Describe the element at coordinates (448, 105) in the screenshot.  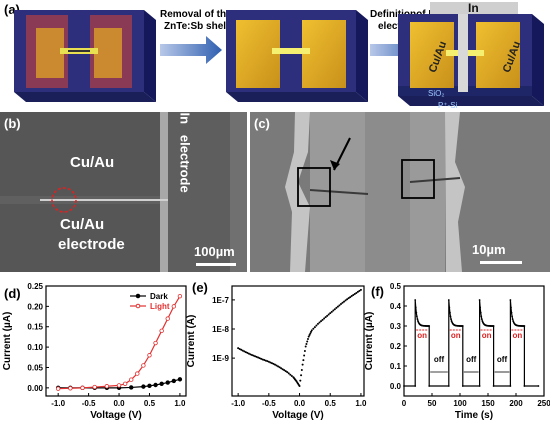
I see `psi-label: P⁺-Si` at that location.